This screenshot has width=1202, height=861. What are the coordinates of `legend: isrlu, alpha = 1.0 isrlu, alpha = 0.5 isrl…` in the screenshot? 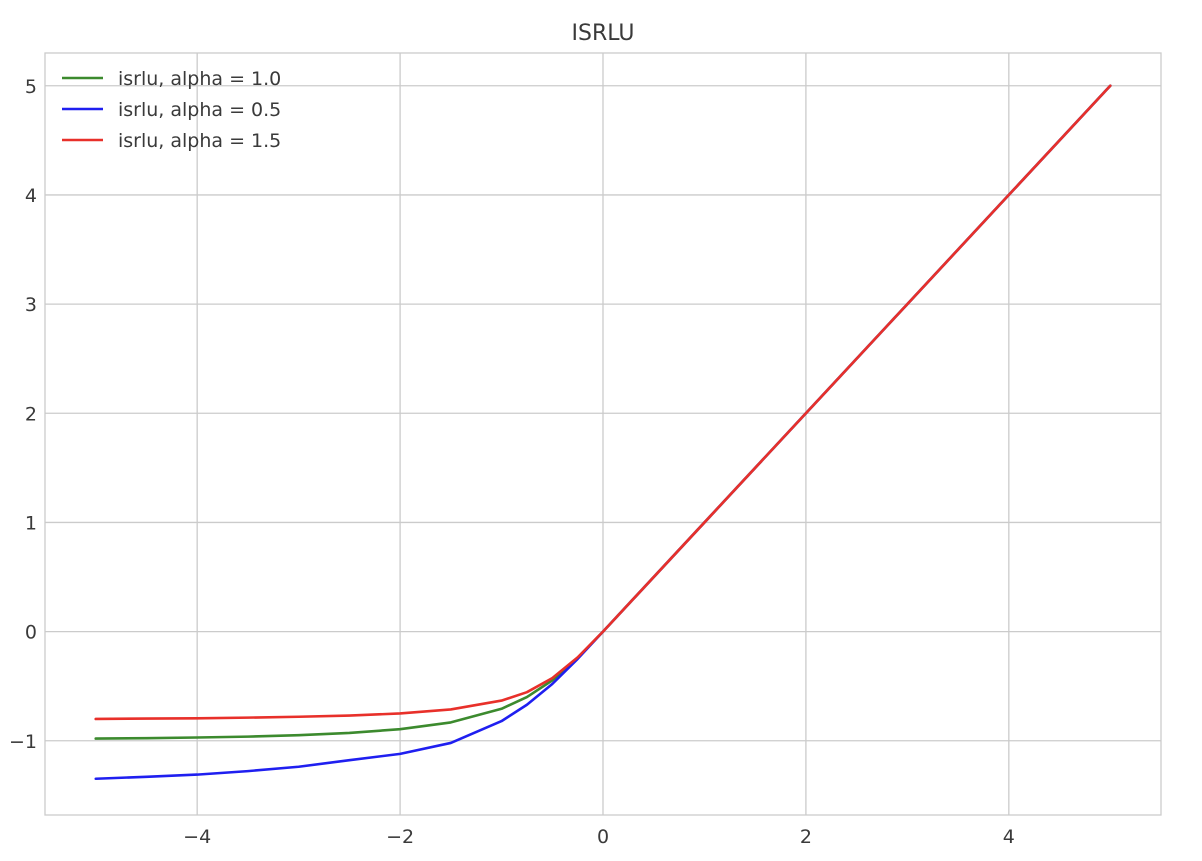 It's located at (171, 110).